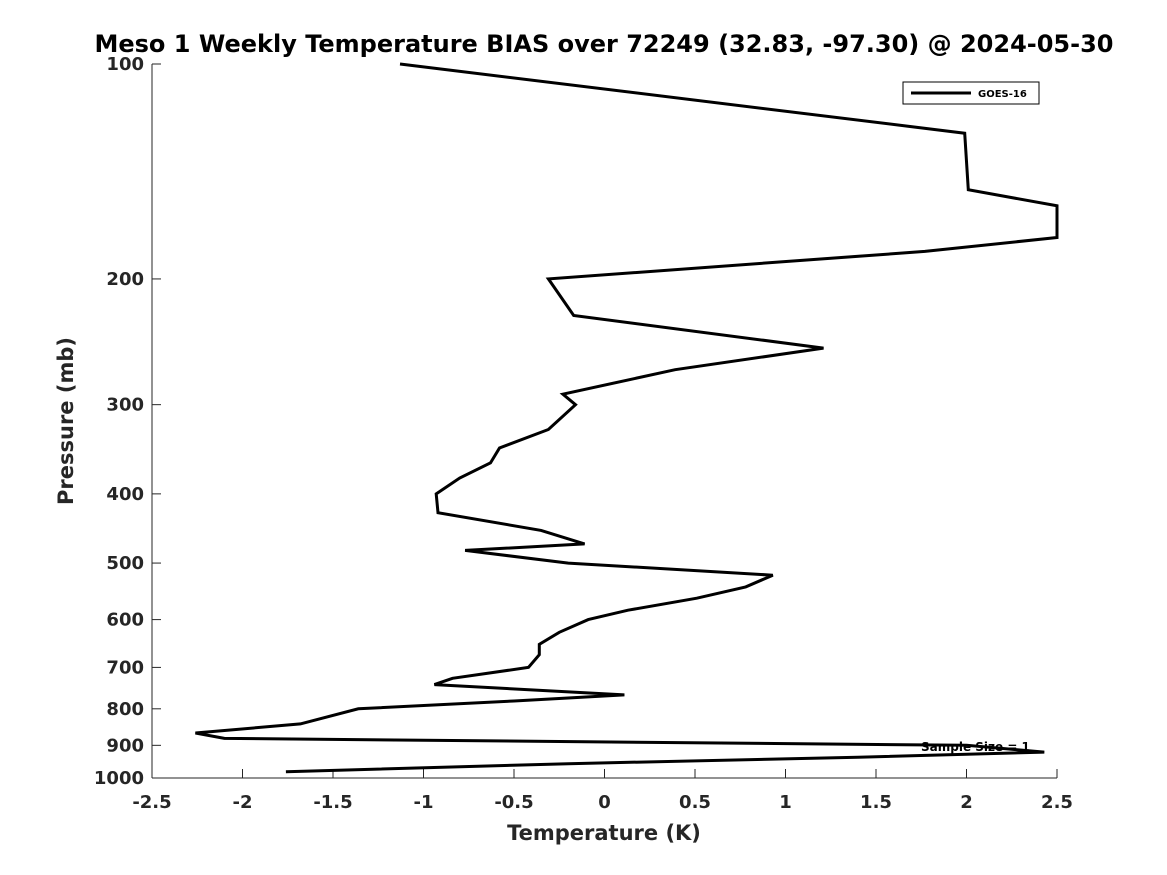 The height and width of the screenshot is (875, 1167). What do you see at coordinates (332, 802) in the screenshot?
I see `x-tick-label: -1.5` at bounding box center [332, 802].